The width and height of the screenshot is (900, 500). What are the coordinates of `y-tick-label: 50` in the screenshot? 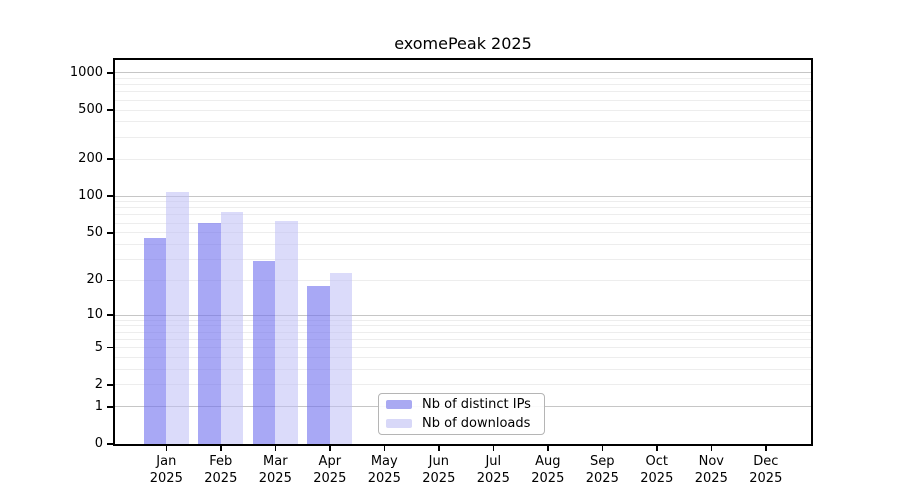 It's located at (94, 232).